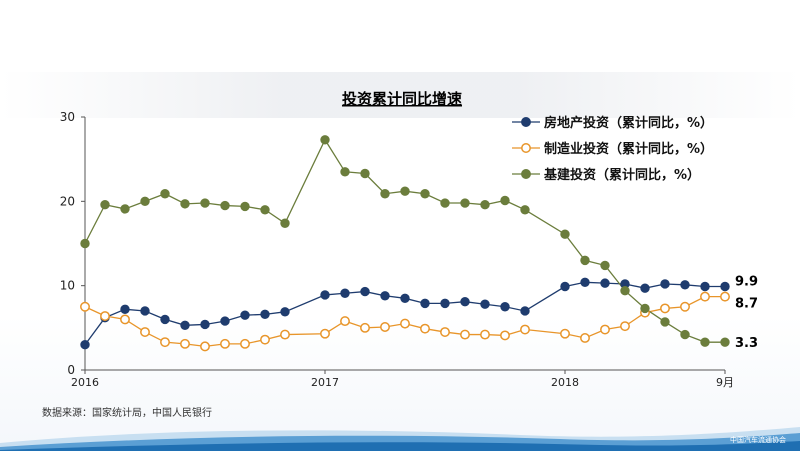  What do you see at coordinates (85, 382) in the screenshot?
I see `x-tick-label: 2016` at bounding box center [85, 382].